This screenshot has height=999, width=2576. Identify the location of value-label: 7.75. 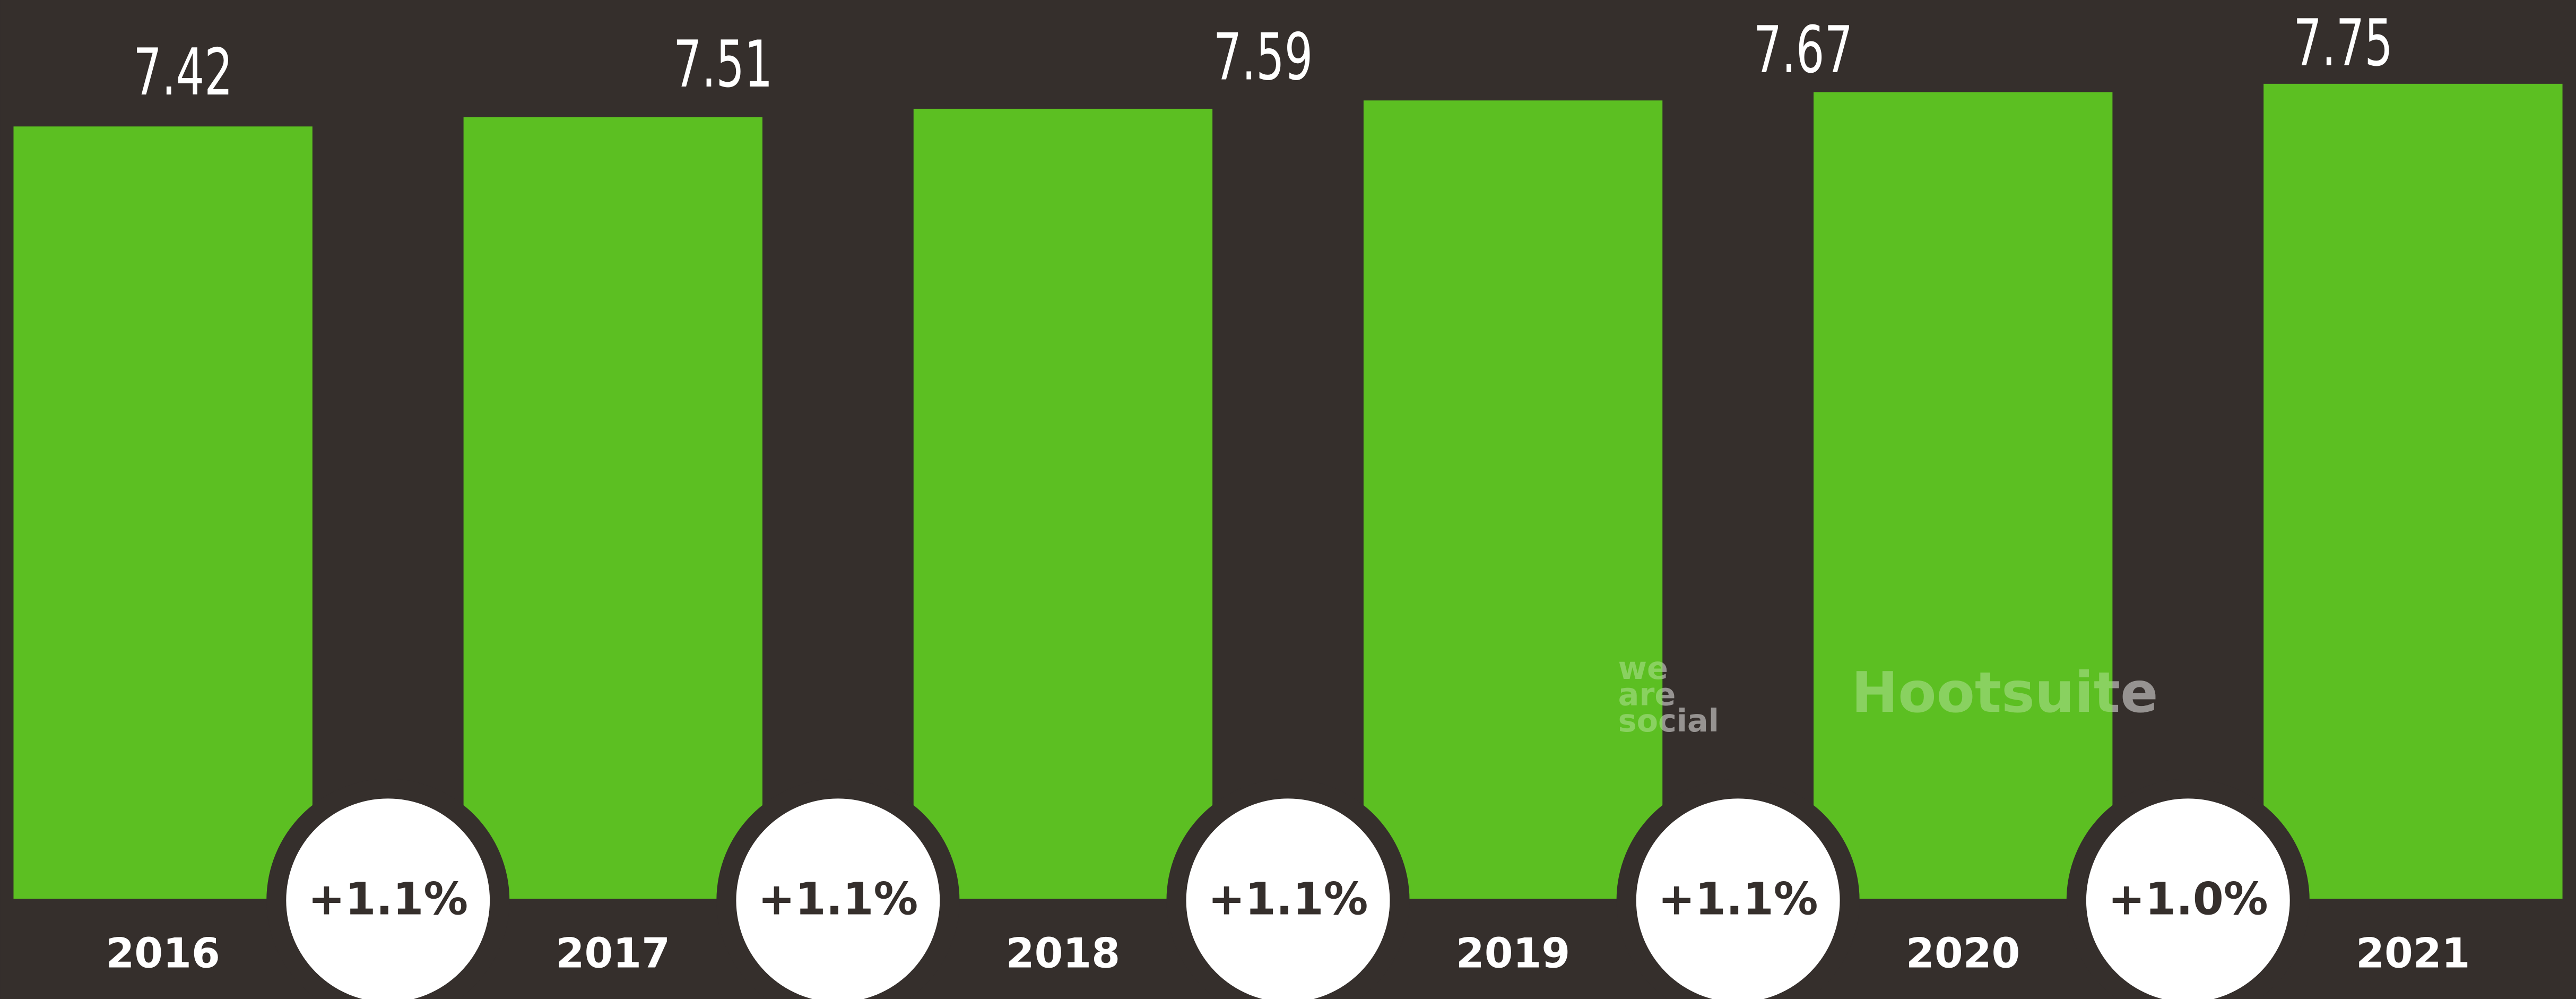
(2342, 43).